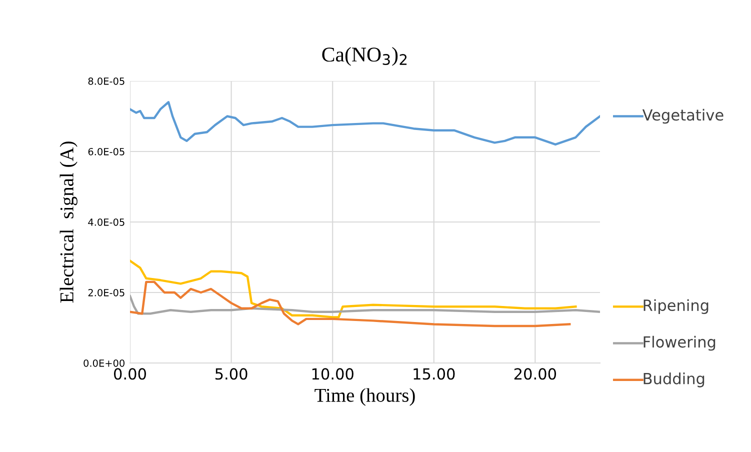 This screenshot has height=452, width=751. What do you see at coordinates (104, 363) in the screenshot?
I see `y-tick-label: 0.0E+00` at bounding box center [104, 363].